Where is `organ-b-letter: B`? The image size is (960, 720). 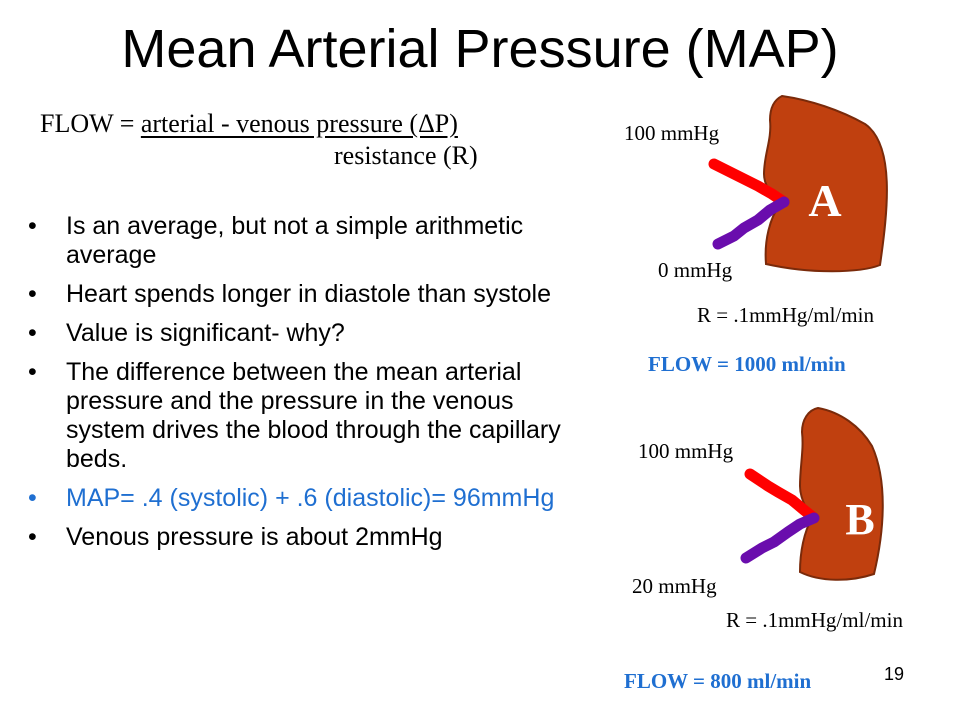 organ-b-letter: B is located at coordinates (859, 519).